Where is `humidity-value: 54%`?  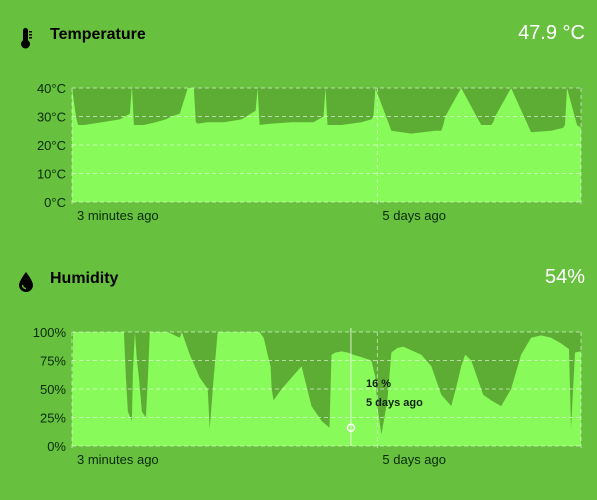 humidity-value: 54% is located at coordinates (564, 277).